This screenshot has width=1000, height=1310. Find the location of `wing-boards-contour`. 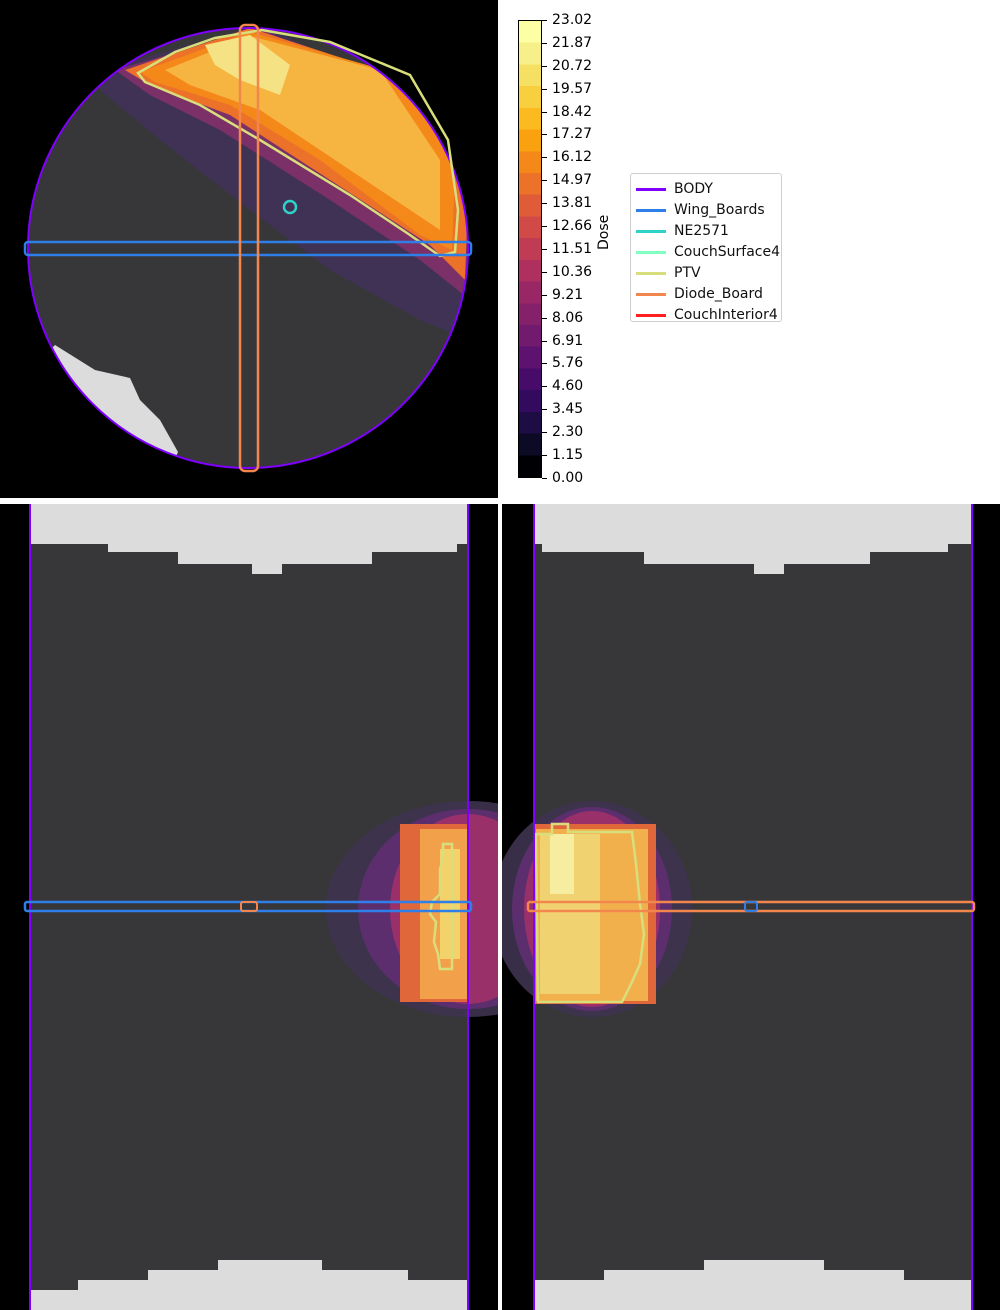

wing-boards-contour is located at coordinates (248, 248).